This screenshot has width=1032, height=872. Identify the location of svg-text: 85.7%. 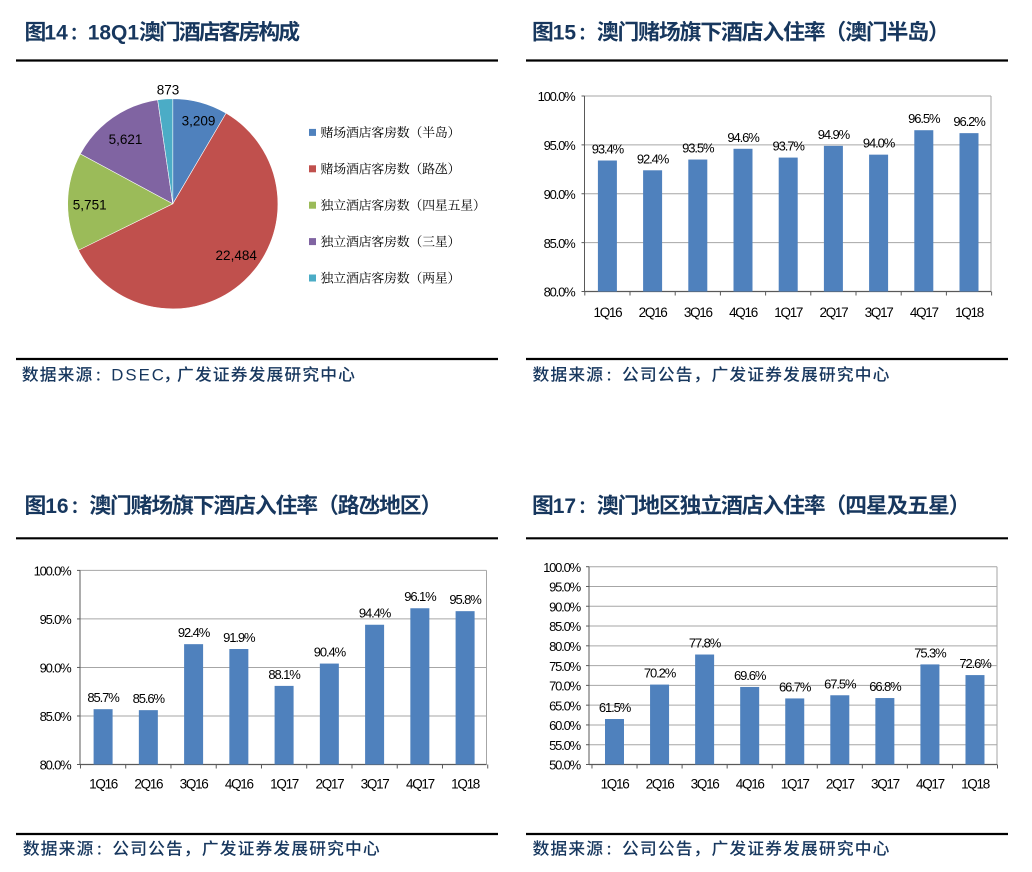
(103, 697).